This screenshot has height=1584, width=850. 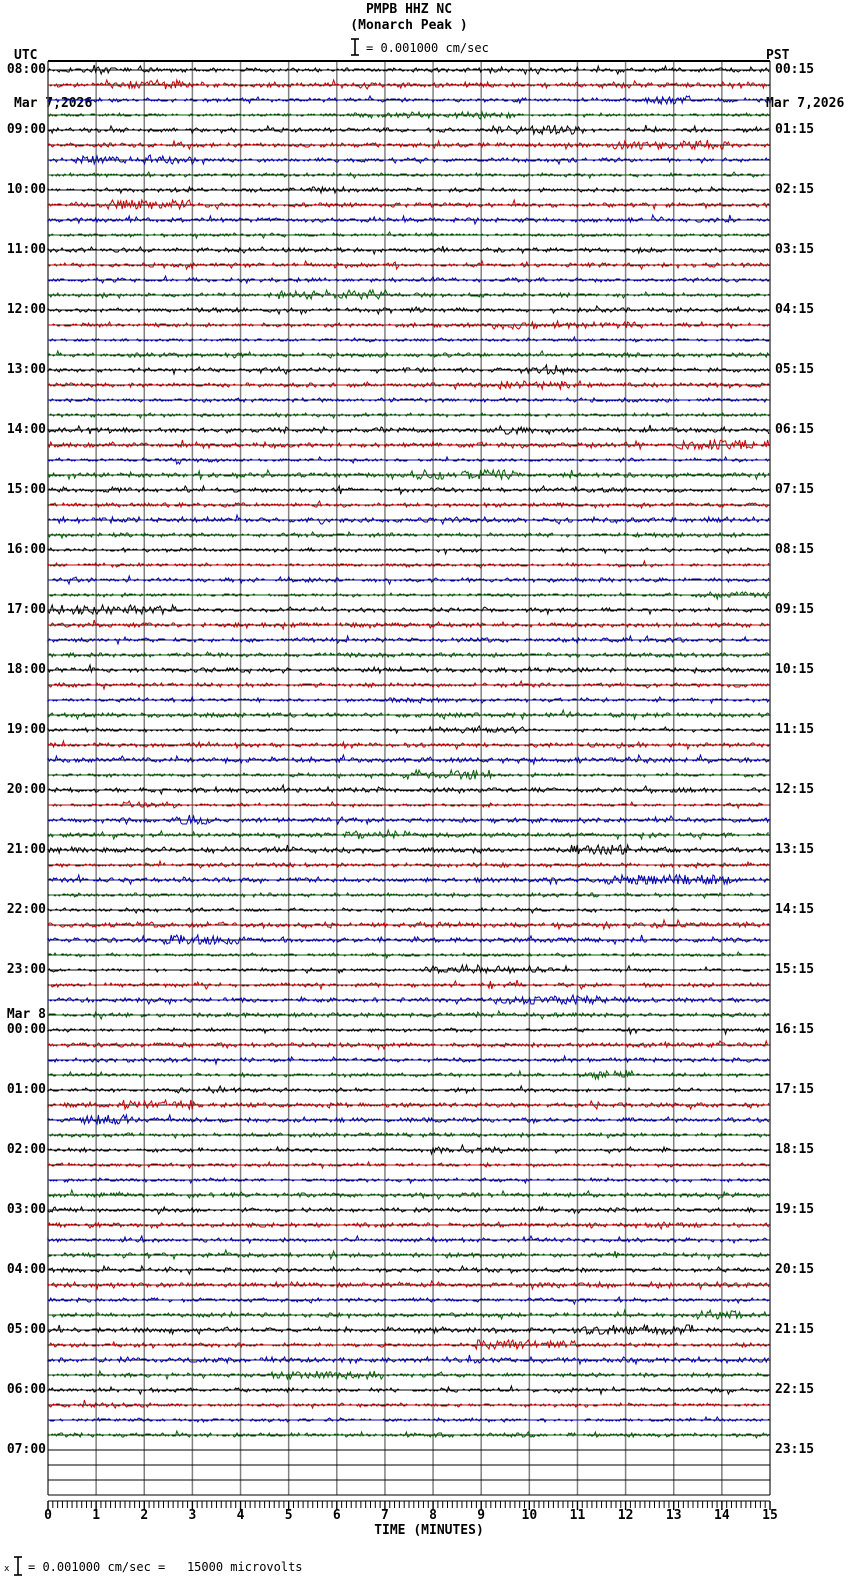 I want to click on utc-hour-label: 08:00, so click(x=26, y=69).